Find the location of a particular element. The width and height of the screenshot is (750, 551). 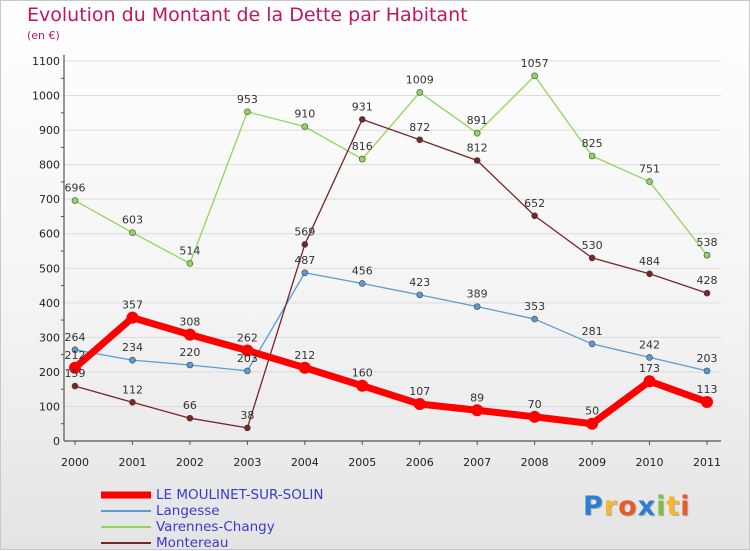

y-tick-label: 300 is located at coordinates (49, 337).